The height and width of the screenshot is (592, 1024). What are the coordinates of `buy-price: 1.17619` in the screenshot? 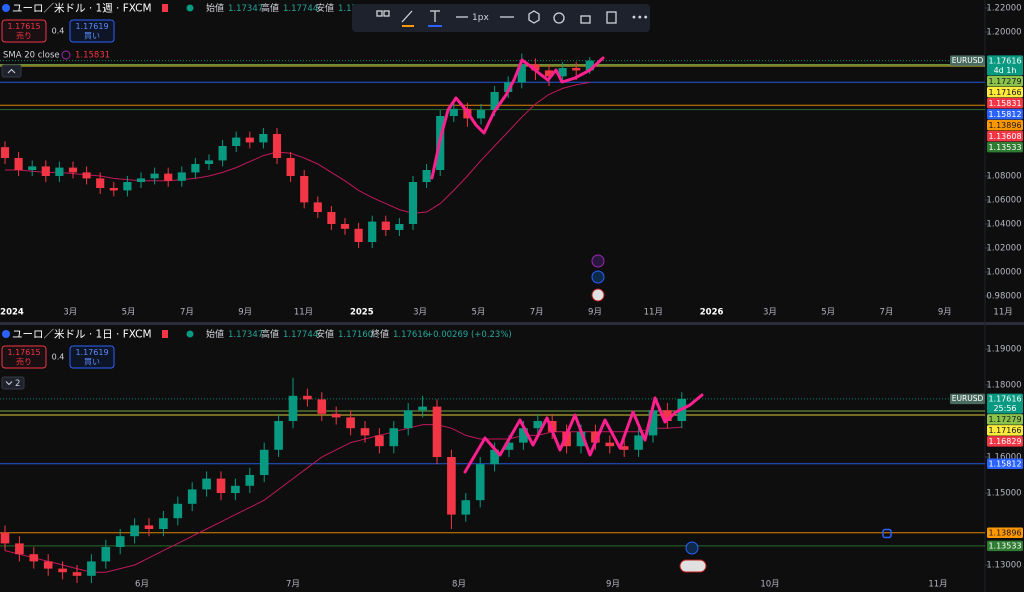 It's located at (91, 352).